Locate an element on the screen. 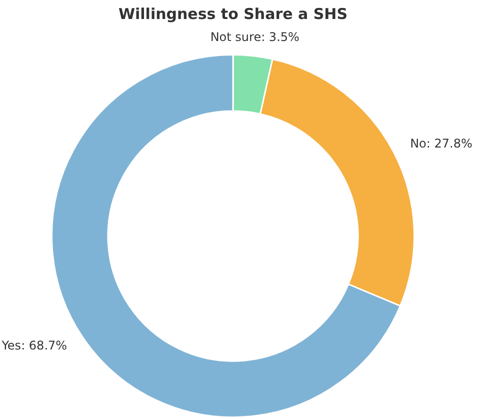  slice-label: No: 27.8% is located at coordinates (441, 143).